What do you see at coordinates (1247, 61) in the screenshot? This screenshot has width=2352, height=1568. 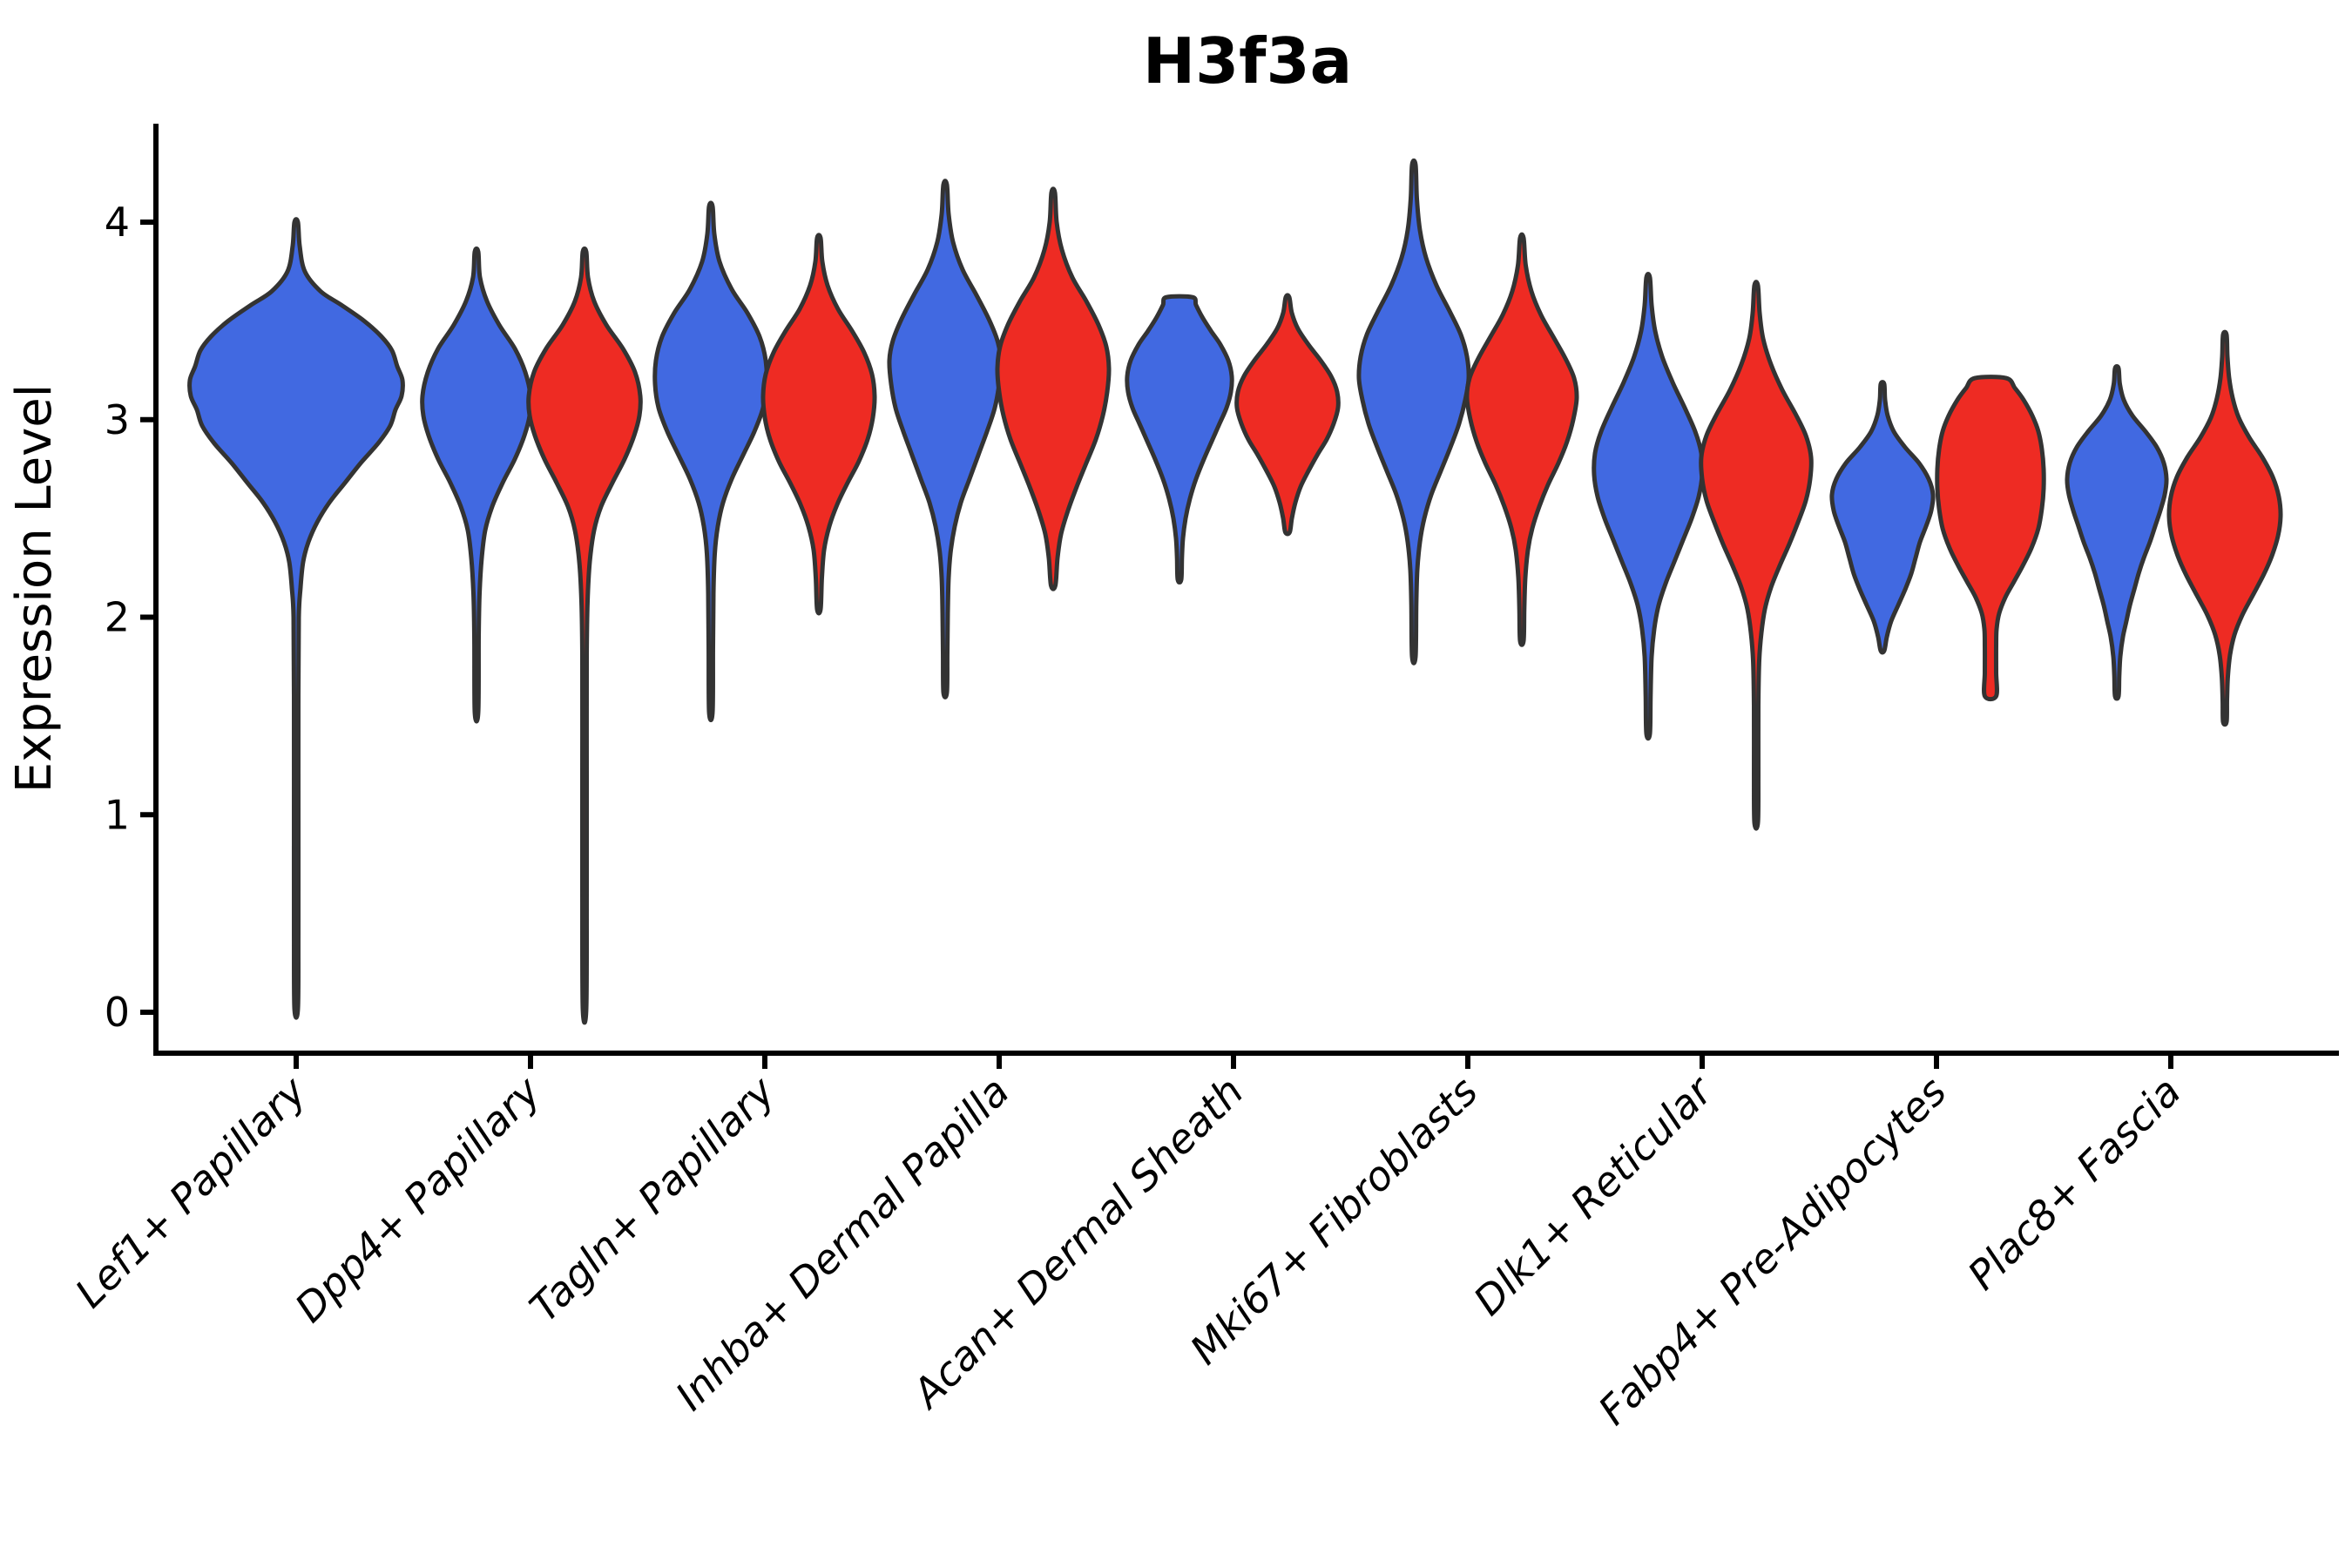 I see `chart-title: H3f3a` at bounding box center [1247, 61].